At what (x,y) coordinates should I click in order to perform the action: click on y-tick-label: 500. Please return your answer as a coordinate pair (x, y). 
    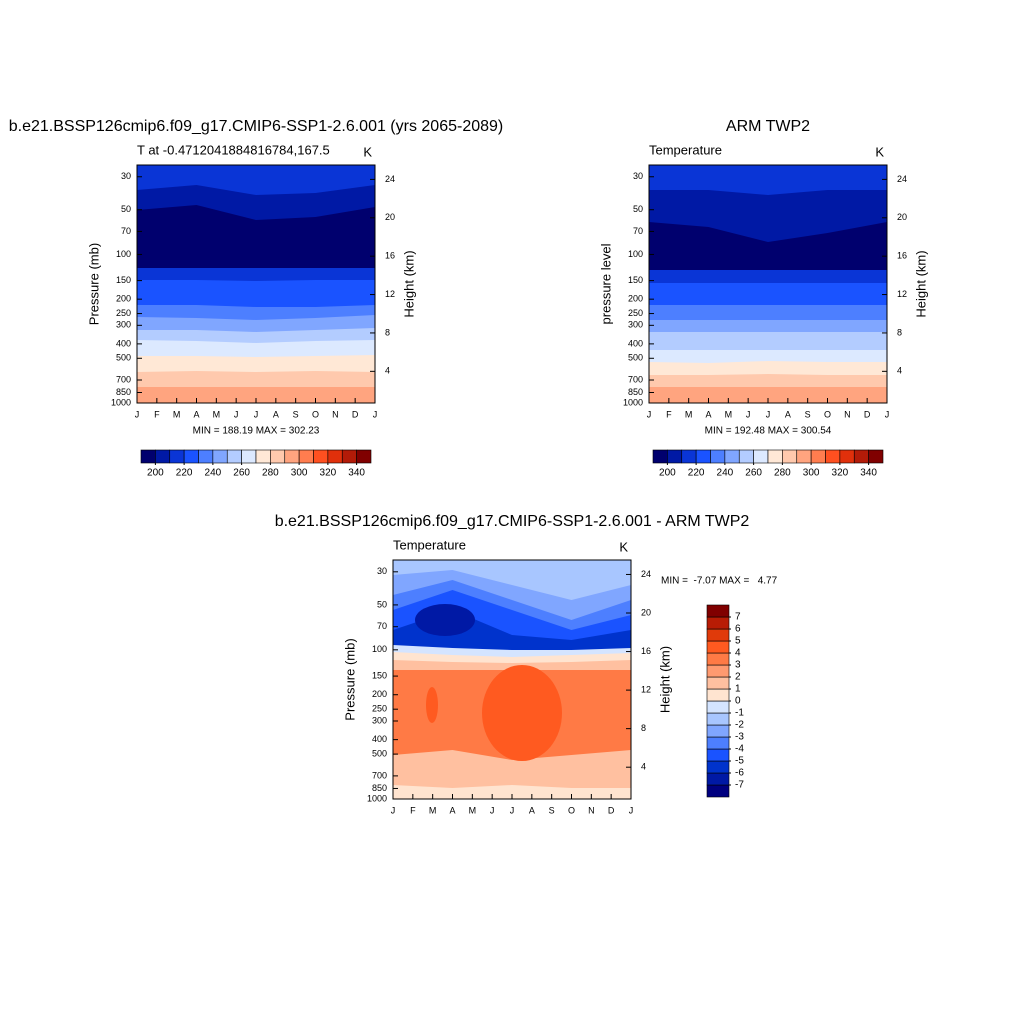
    Looking at the image, I should click on (379, 753).